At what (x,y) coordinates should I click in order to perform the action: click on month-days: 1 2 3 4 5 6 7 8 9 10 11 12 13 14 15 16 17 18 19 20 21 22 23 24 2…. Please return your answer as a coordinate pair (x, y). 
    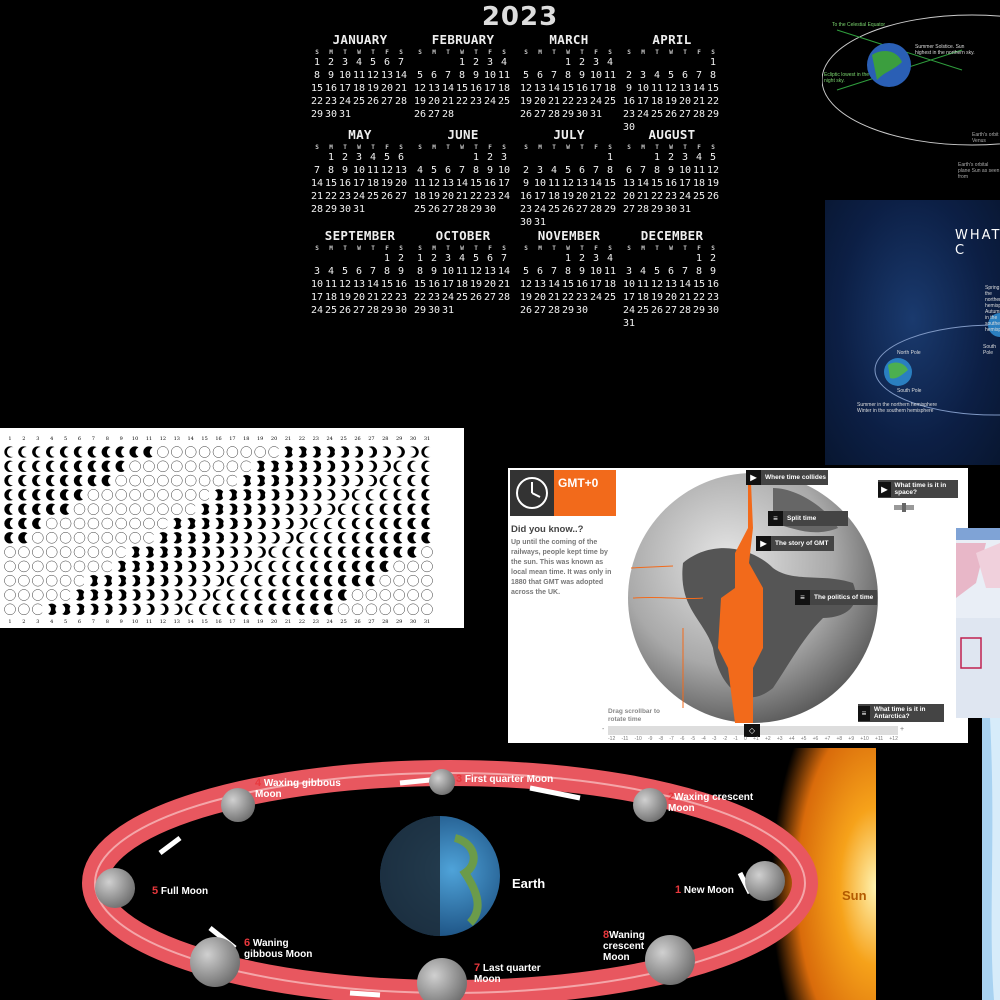
    Looking at the image, I should click on (672, 95).